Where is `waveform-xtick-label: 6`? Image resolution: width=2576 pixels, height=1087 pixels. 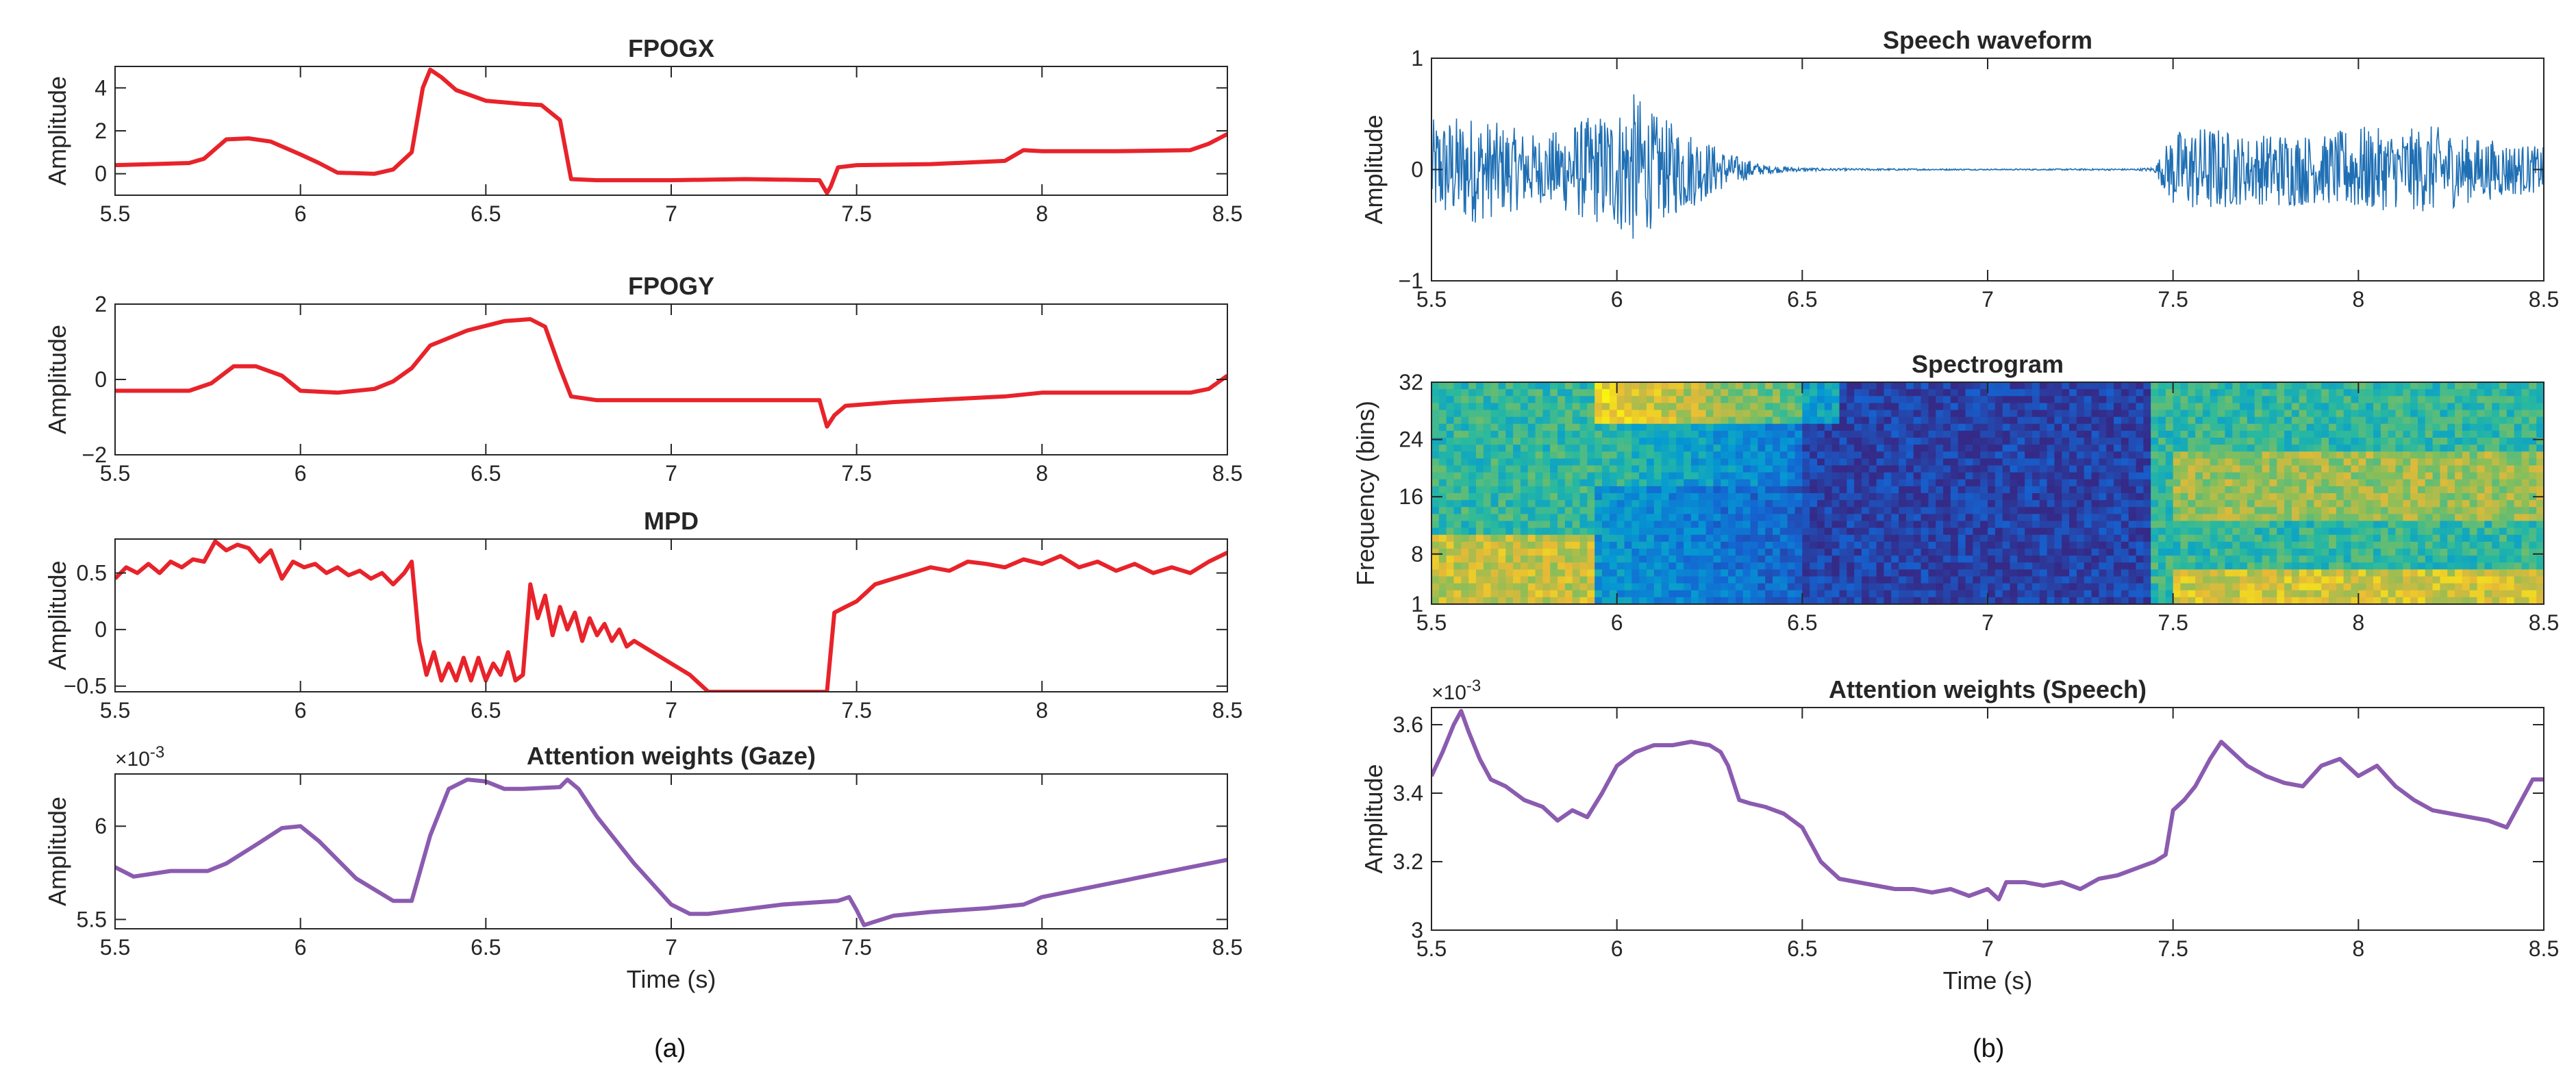 waveform-xtick-label: 6 is located at coordinates (1617, 299).